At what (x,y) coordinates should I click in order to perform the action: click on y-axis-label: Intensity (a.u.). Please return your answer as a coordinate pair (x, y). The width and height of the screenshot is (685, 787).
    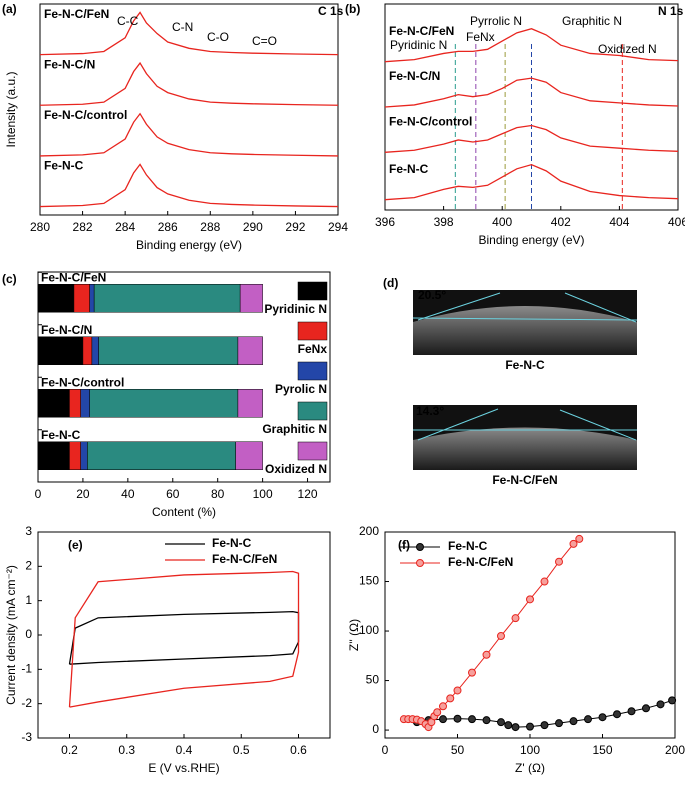
    Looking at the image, I should click on (11, 109).